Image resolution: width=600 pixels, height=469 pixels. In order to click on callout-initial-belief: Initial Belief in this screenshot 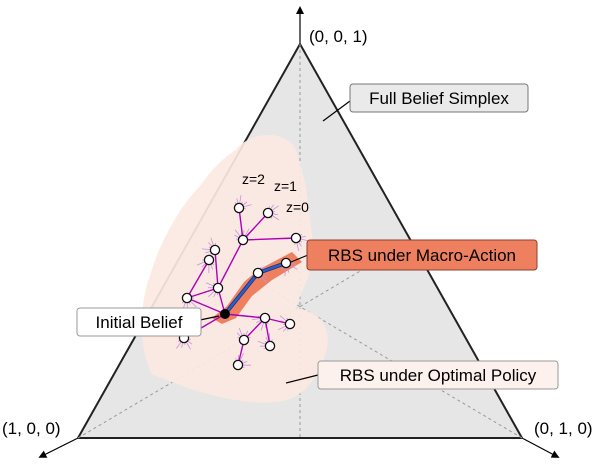, I will do `click(139, 322)`.